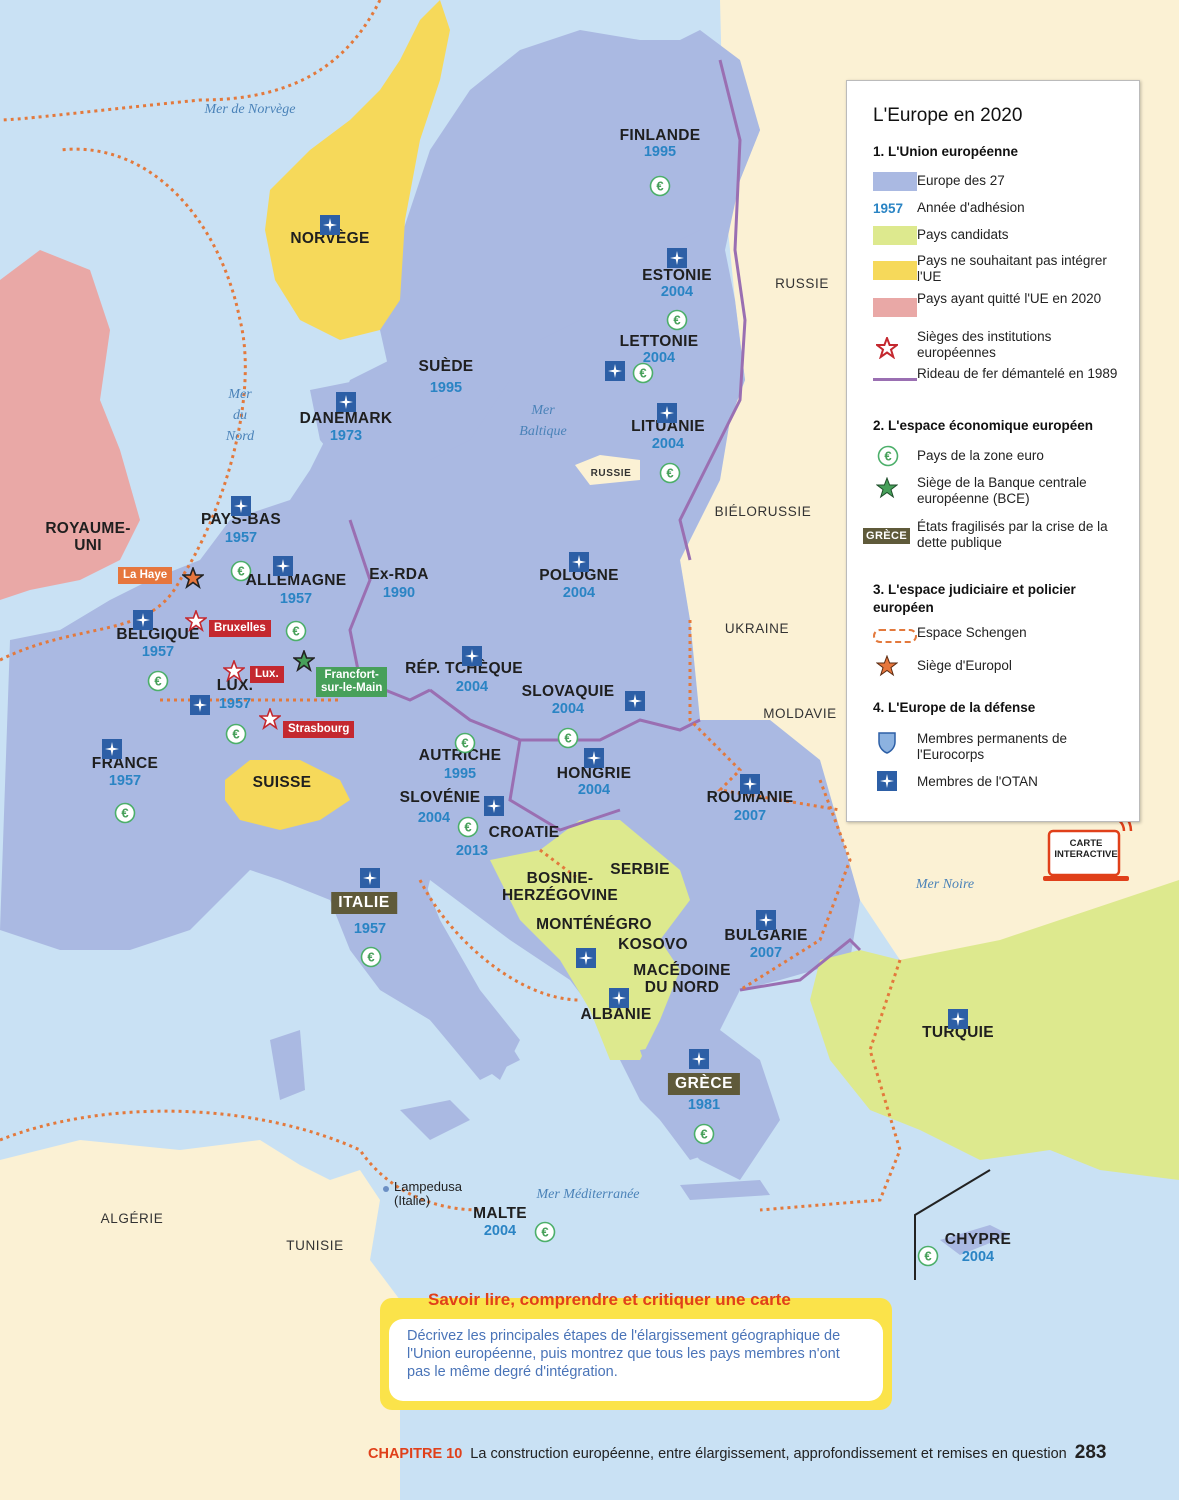 The width and height of the screenshot is (1179, 1500). Describe the element at coordinates (677, 292) in the screenshot. I see `country-year-3: 2004` at that location.